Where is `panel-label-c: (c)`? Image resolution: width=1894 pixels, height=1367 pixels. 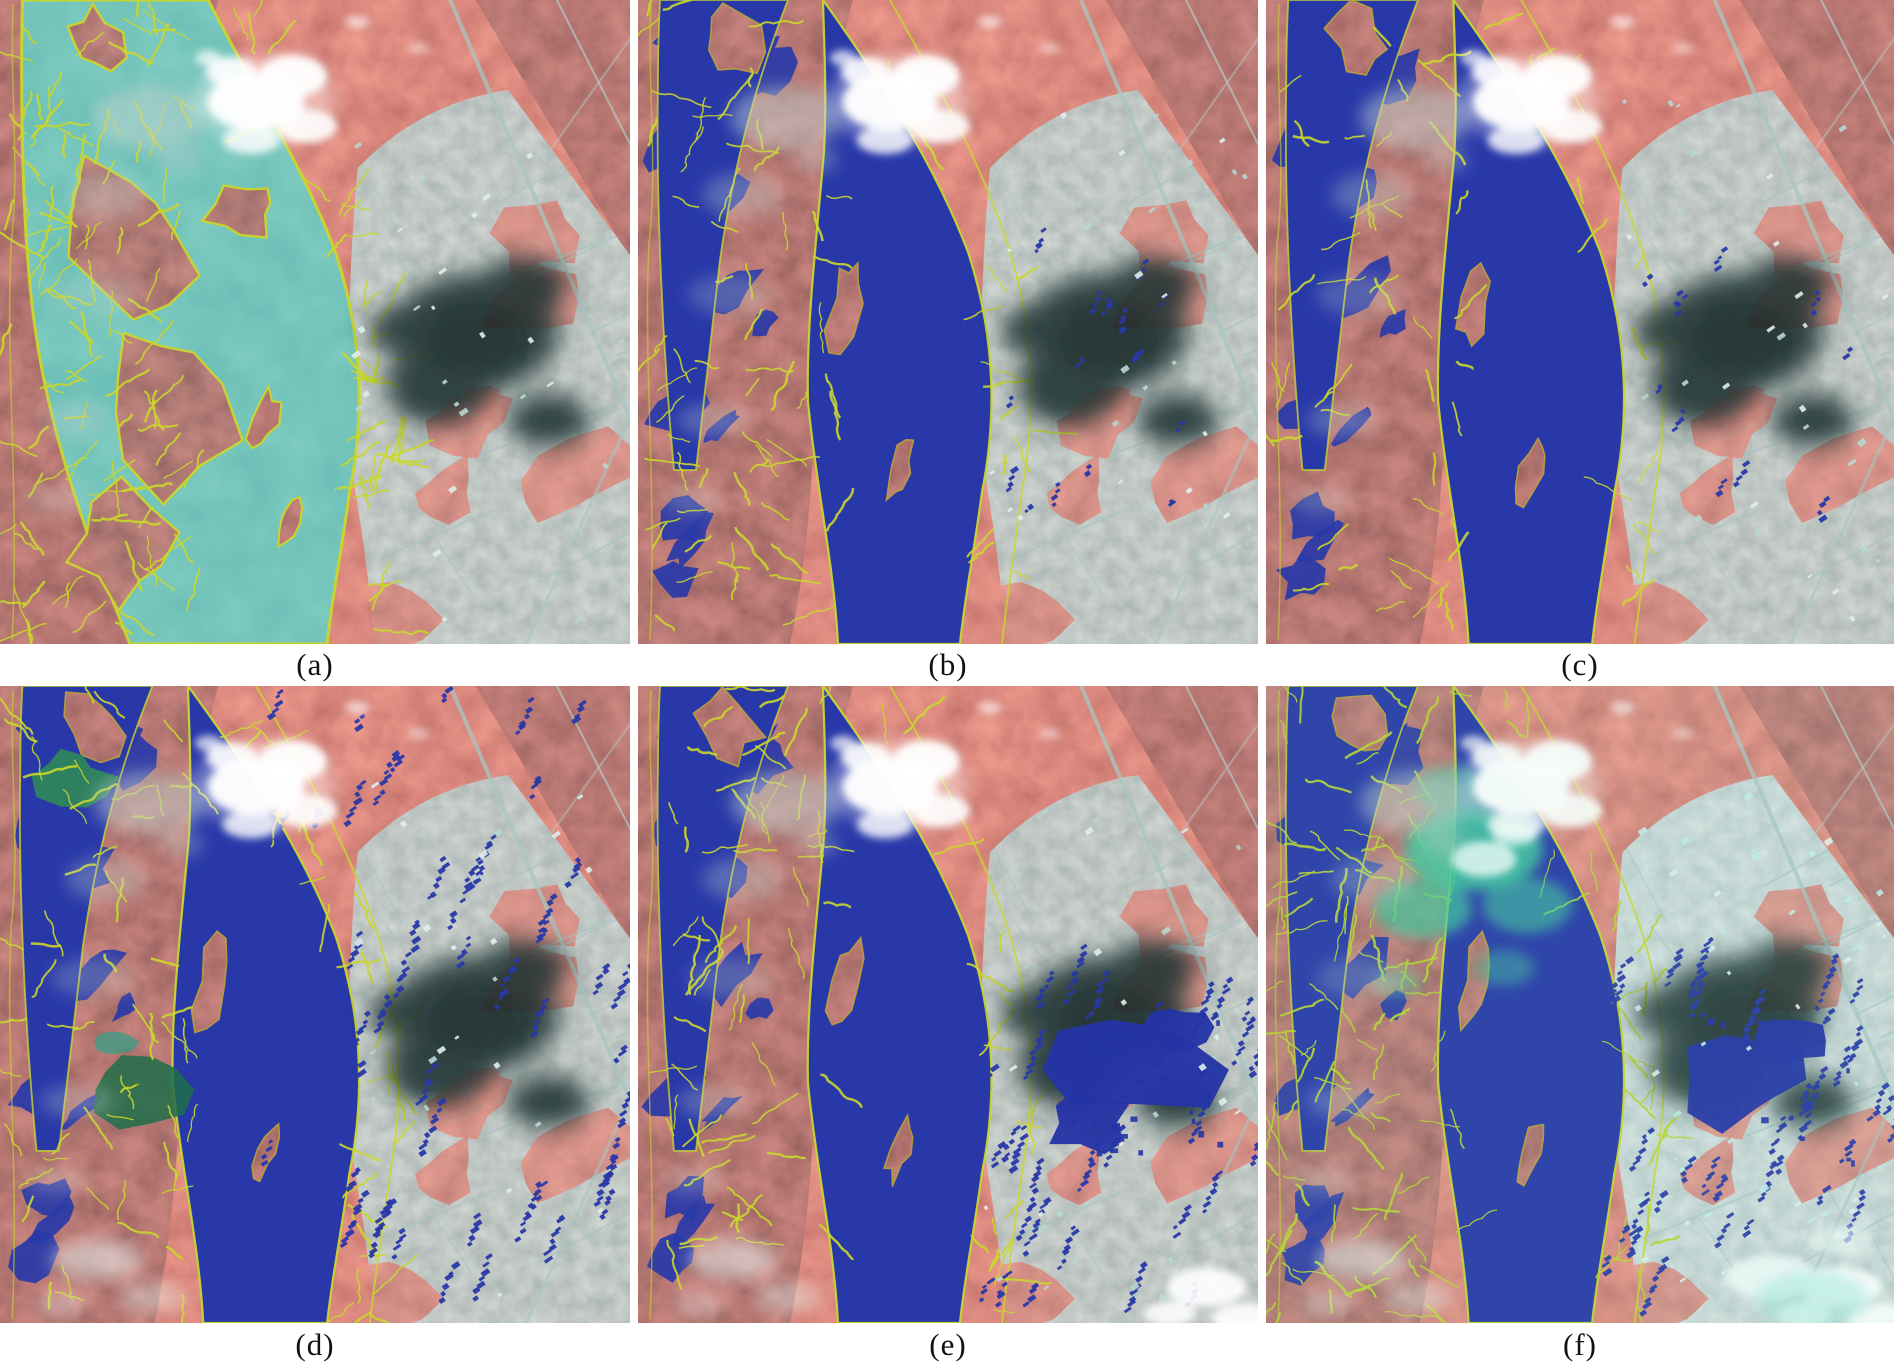 panel-label-c: (c) is located at coordinates (1580, 664).